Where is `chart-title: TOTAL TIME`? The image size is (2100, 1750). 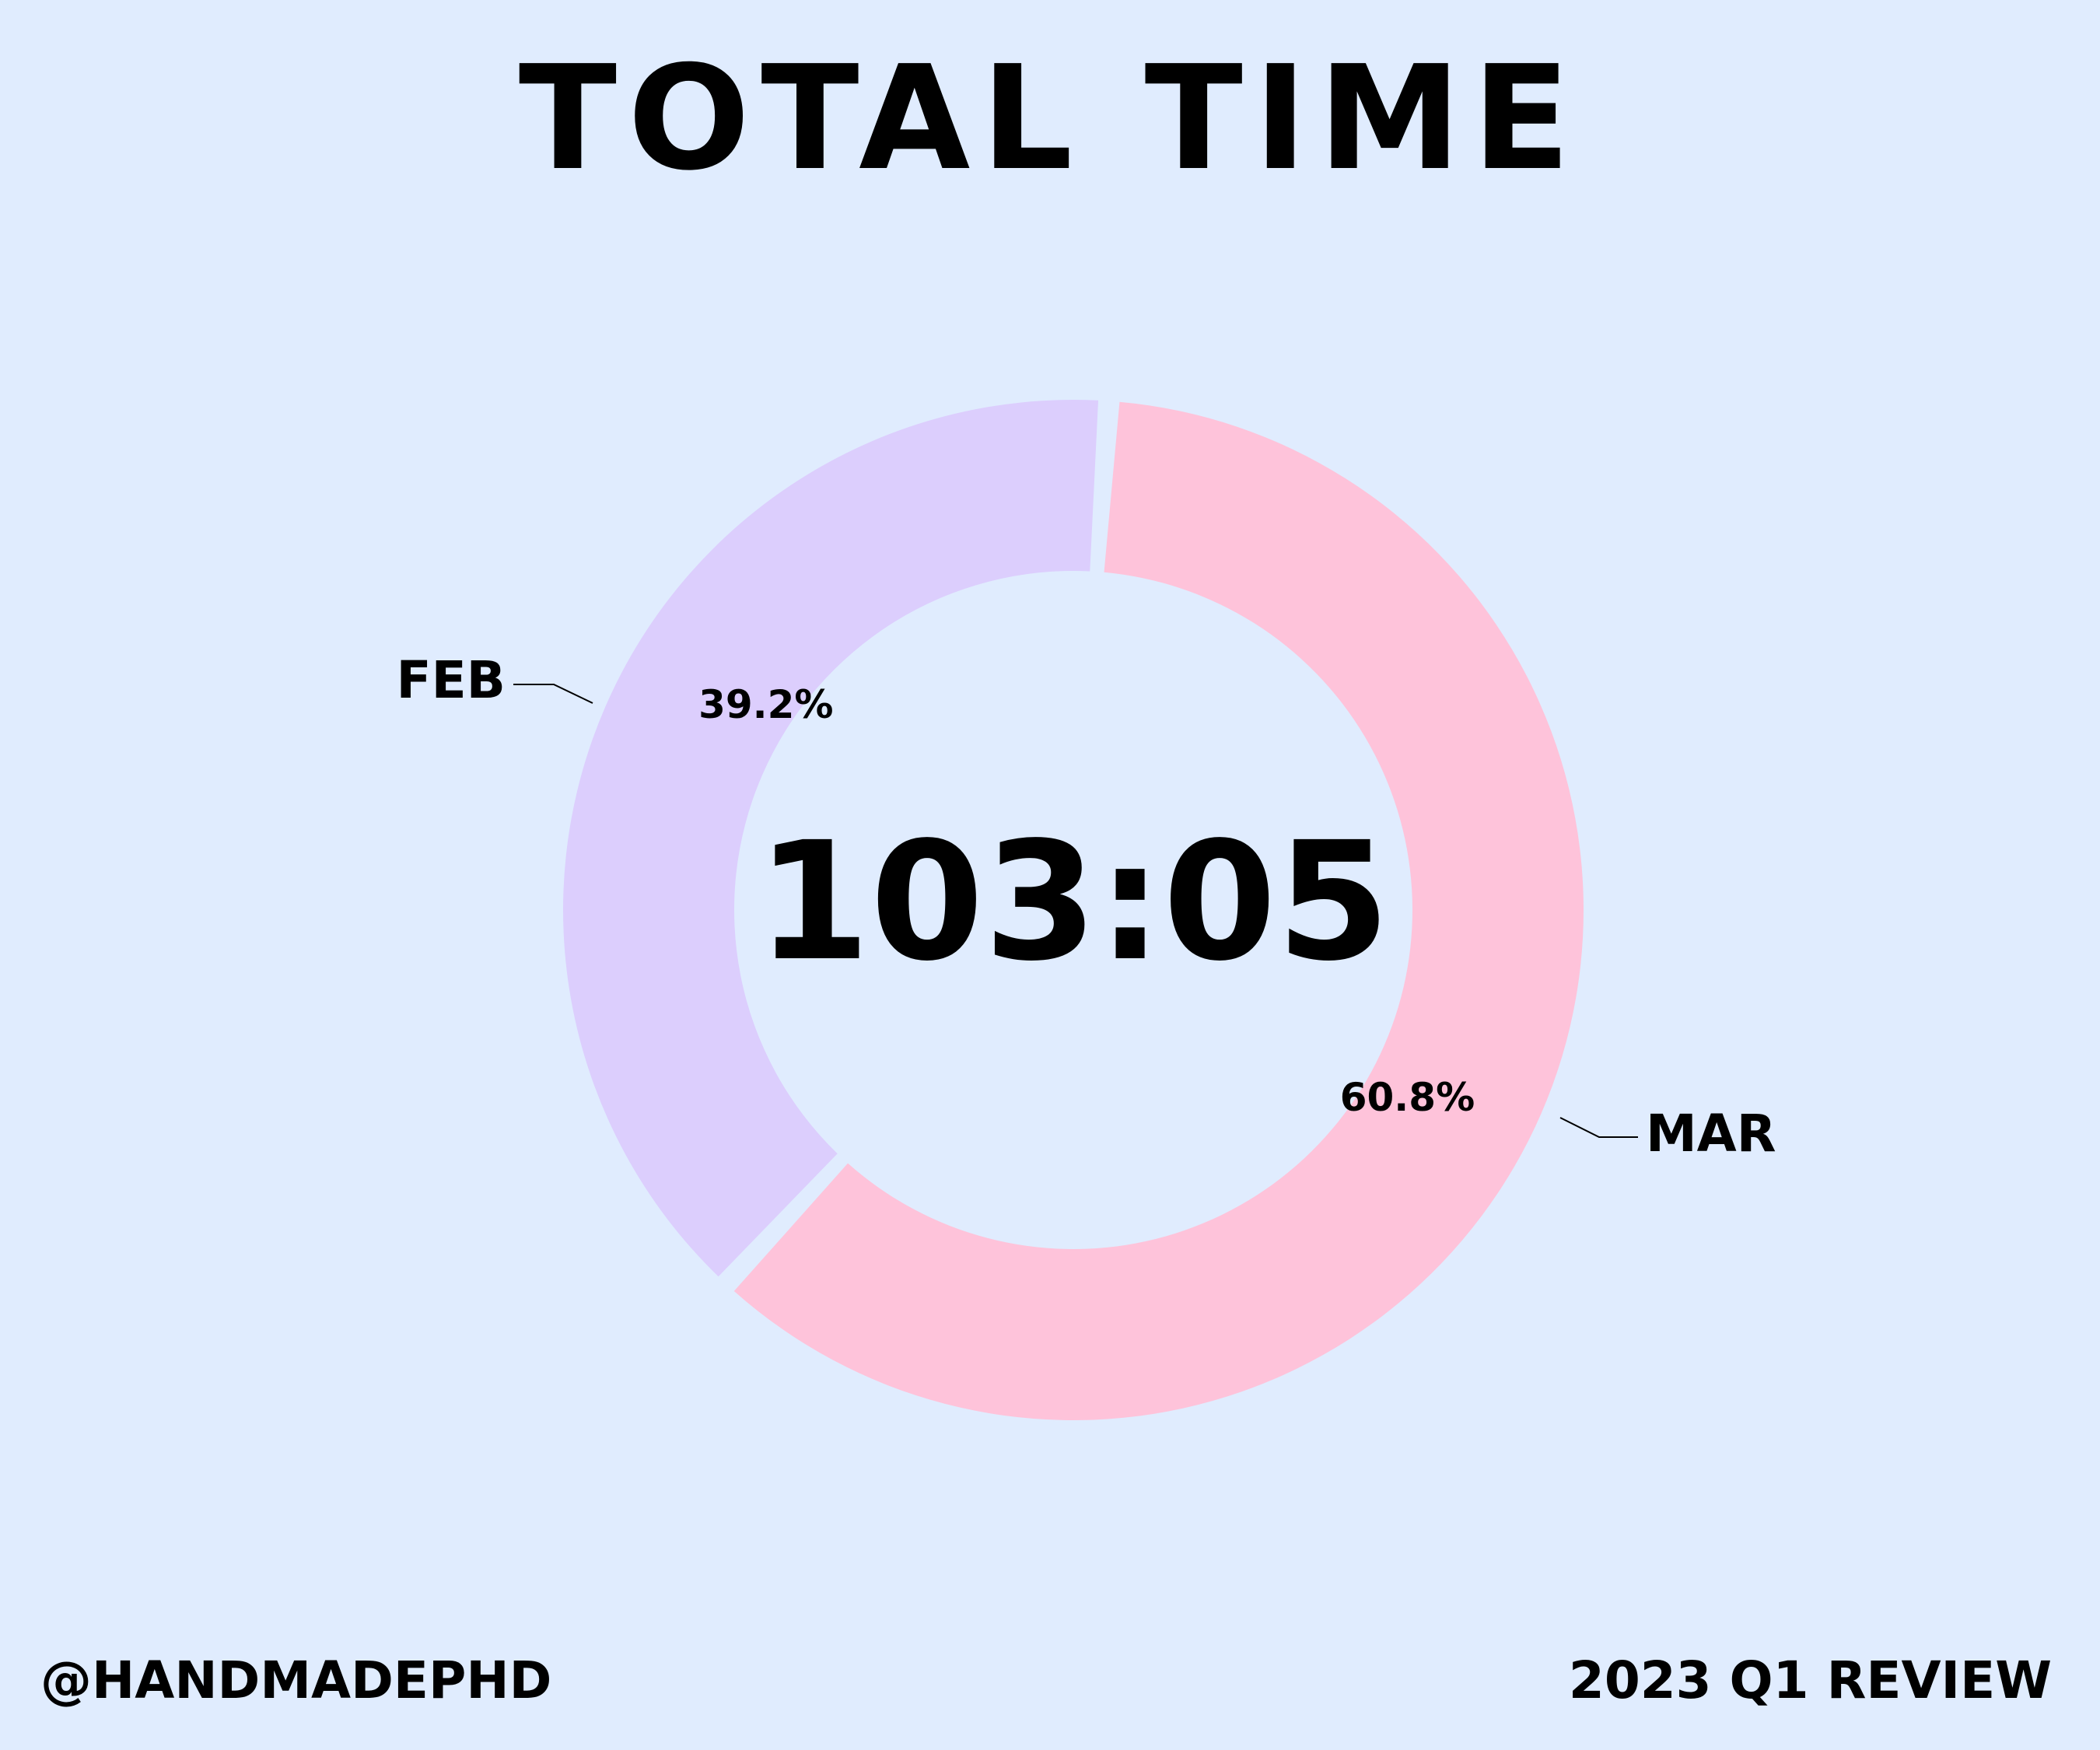 chart-title: TOTAL TIME is located at coordinates (1050, 118).